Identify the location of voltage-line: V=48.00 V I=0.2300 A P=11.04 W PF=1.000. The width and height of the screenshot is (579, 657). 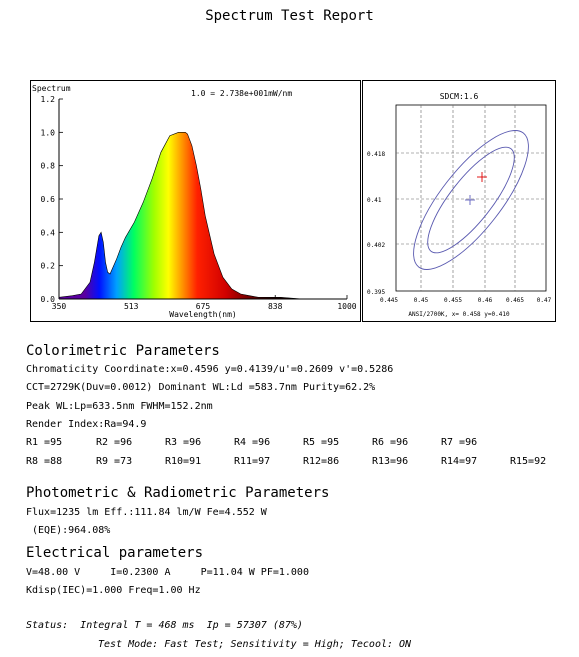
(167, 572).